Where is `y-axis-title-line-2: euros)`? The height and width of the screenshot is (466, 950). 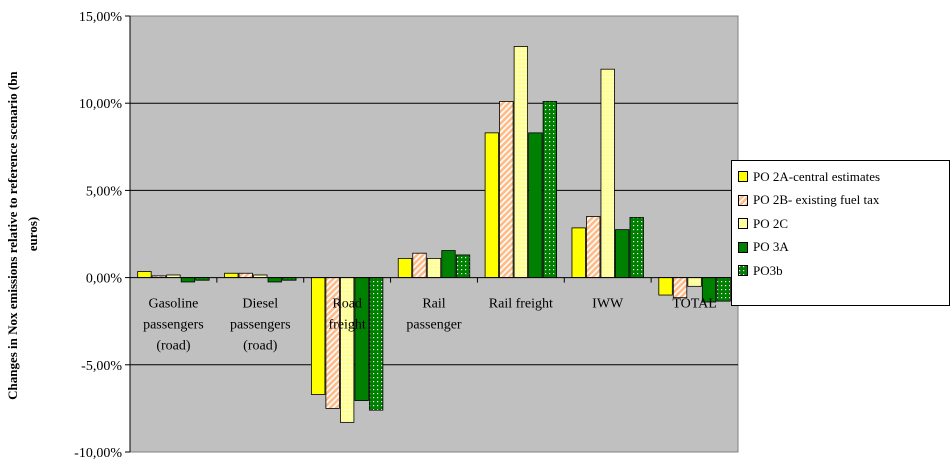
y-axis-title-line-2: euros) is located at coordinates (32, 234).